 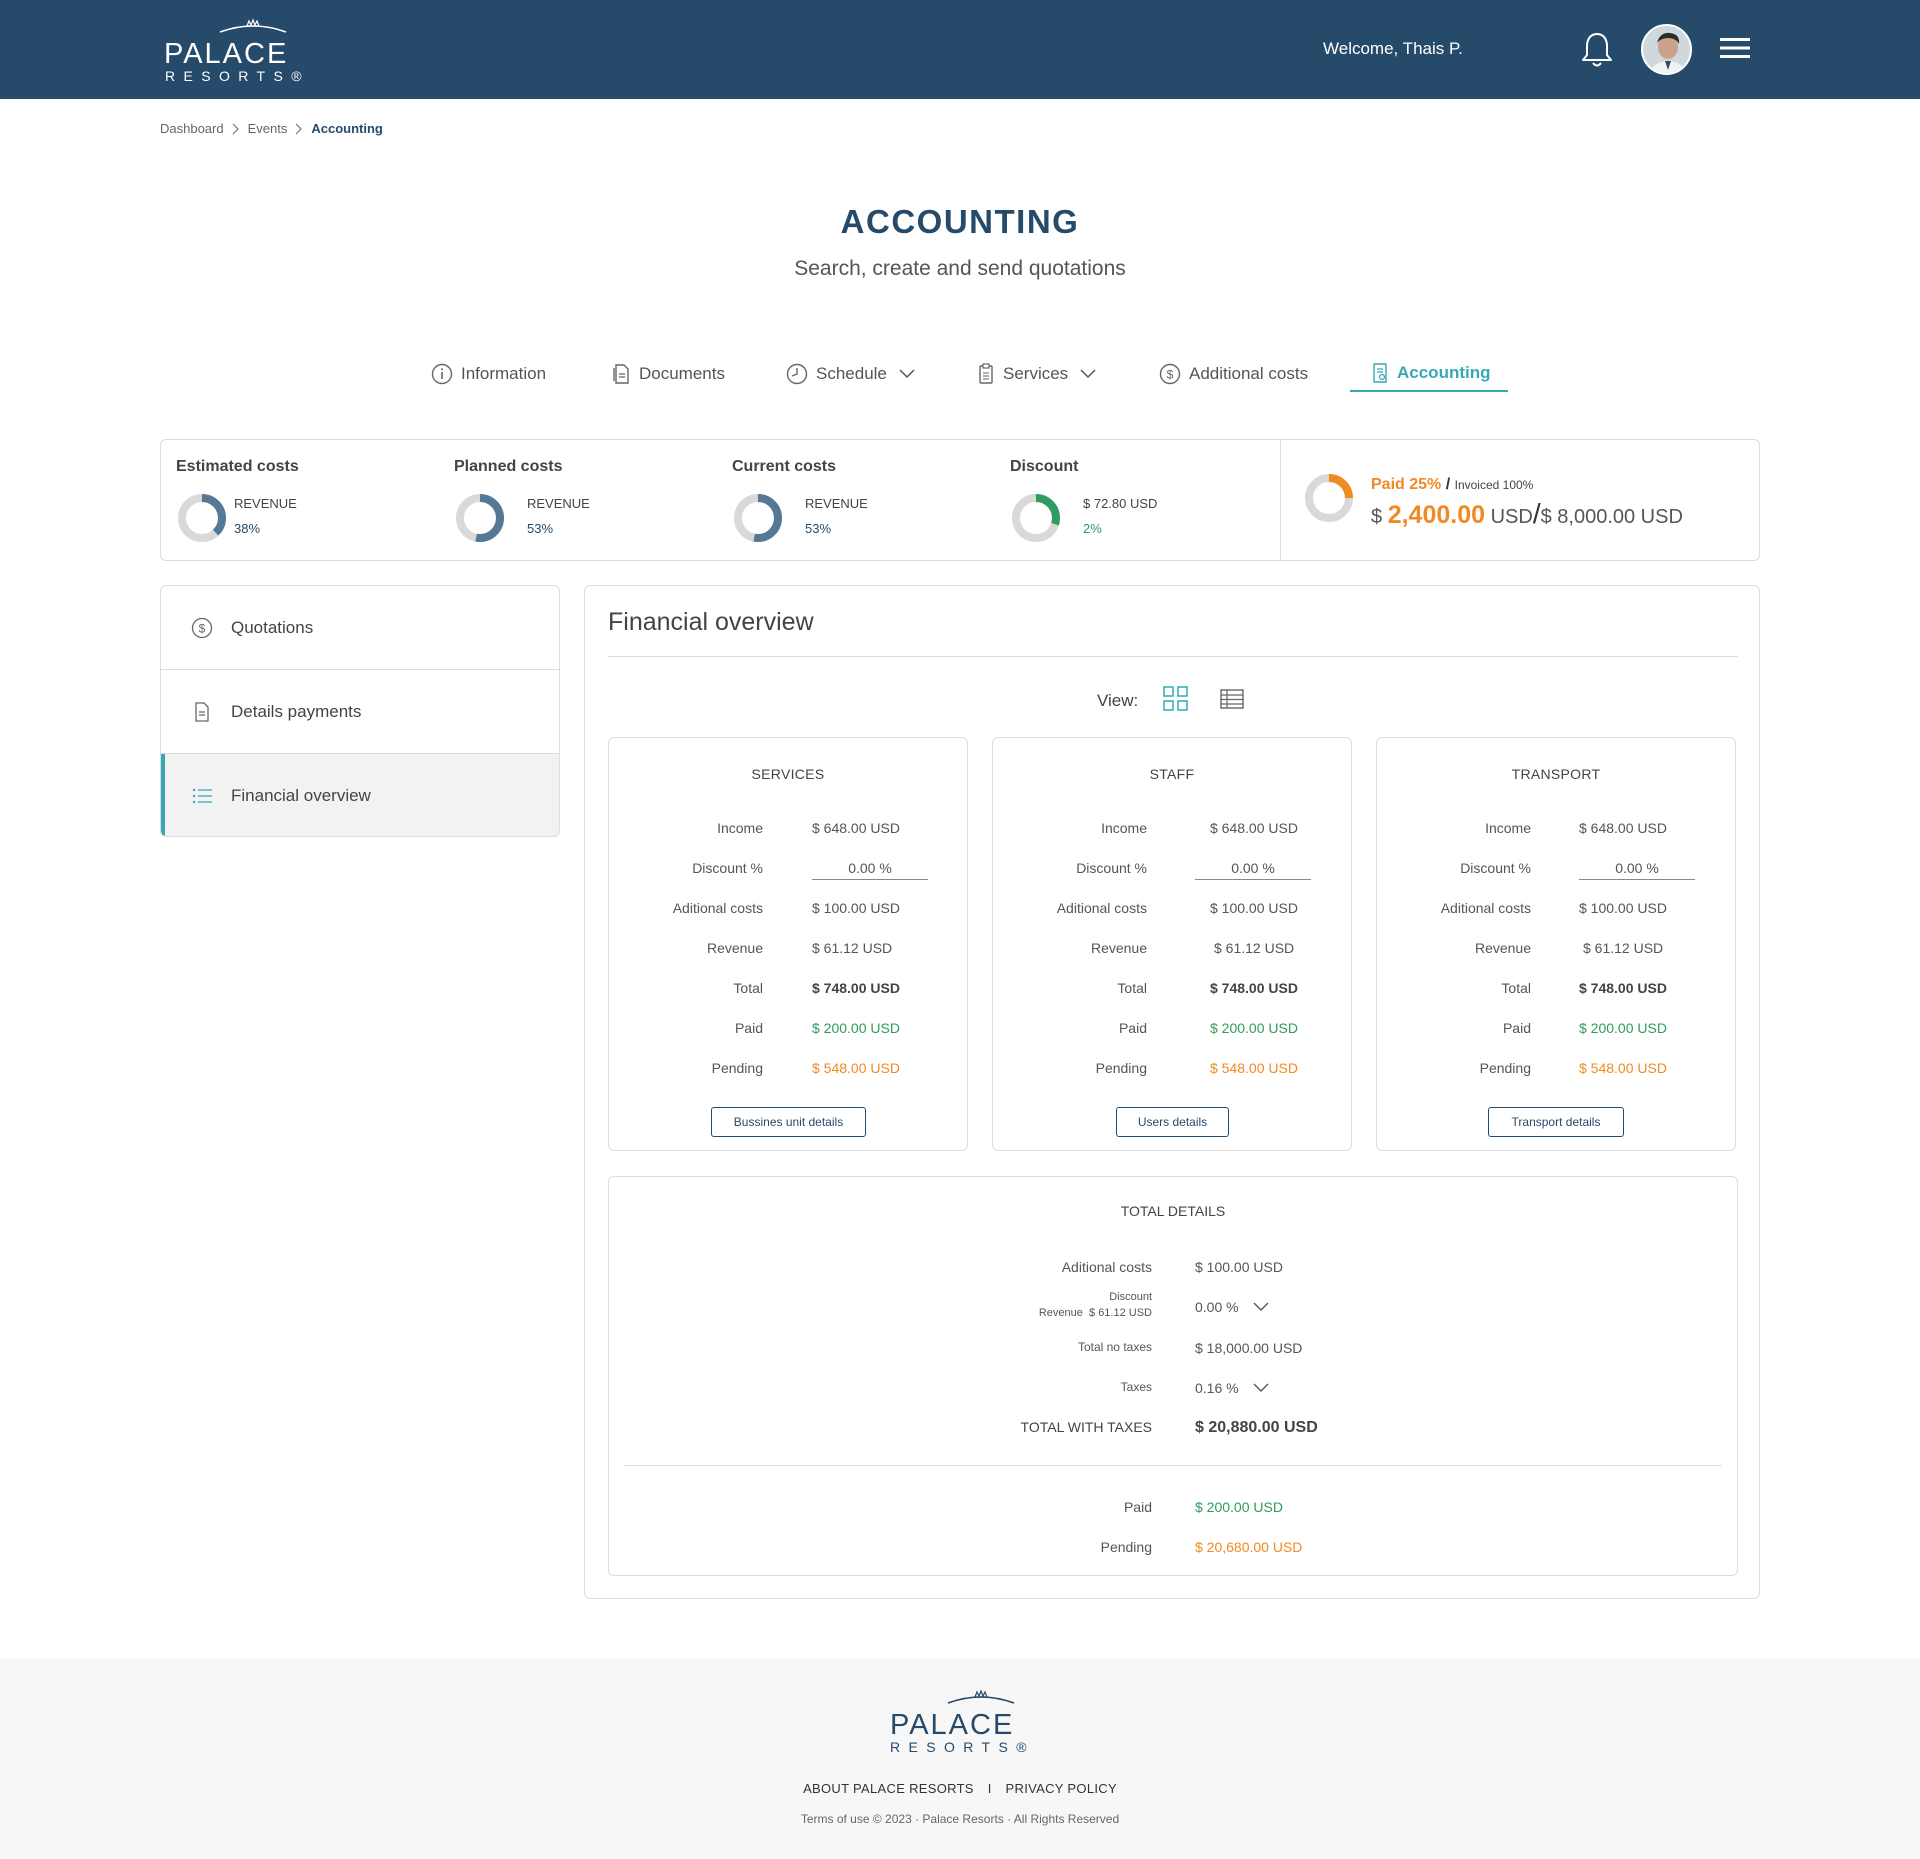 I want to click on hamburger-menu-icon, so click(x=1735, y=48).